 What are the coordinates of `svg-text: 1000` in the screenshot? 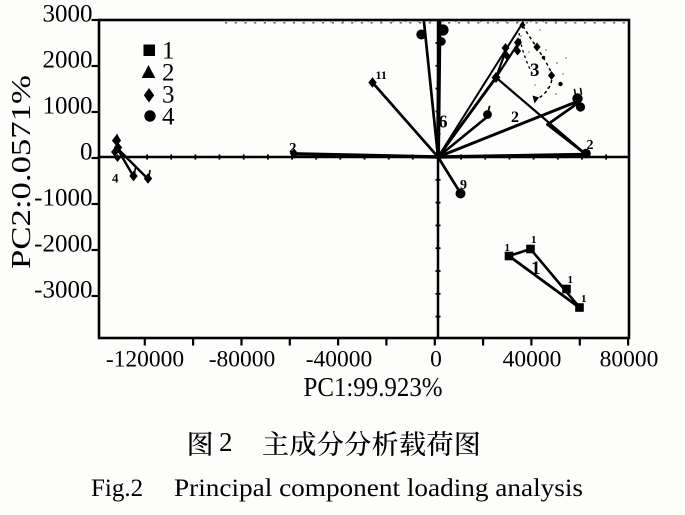 It's located at (68, 106).